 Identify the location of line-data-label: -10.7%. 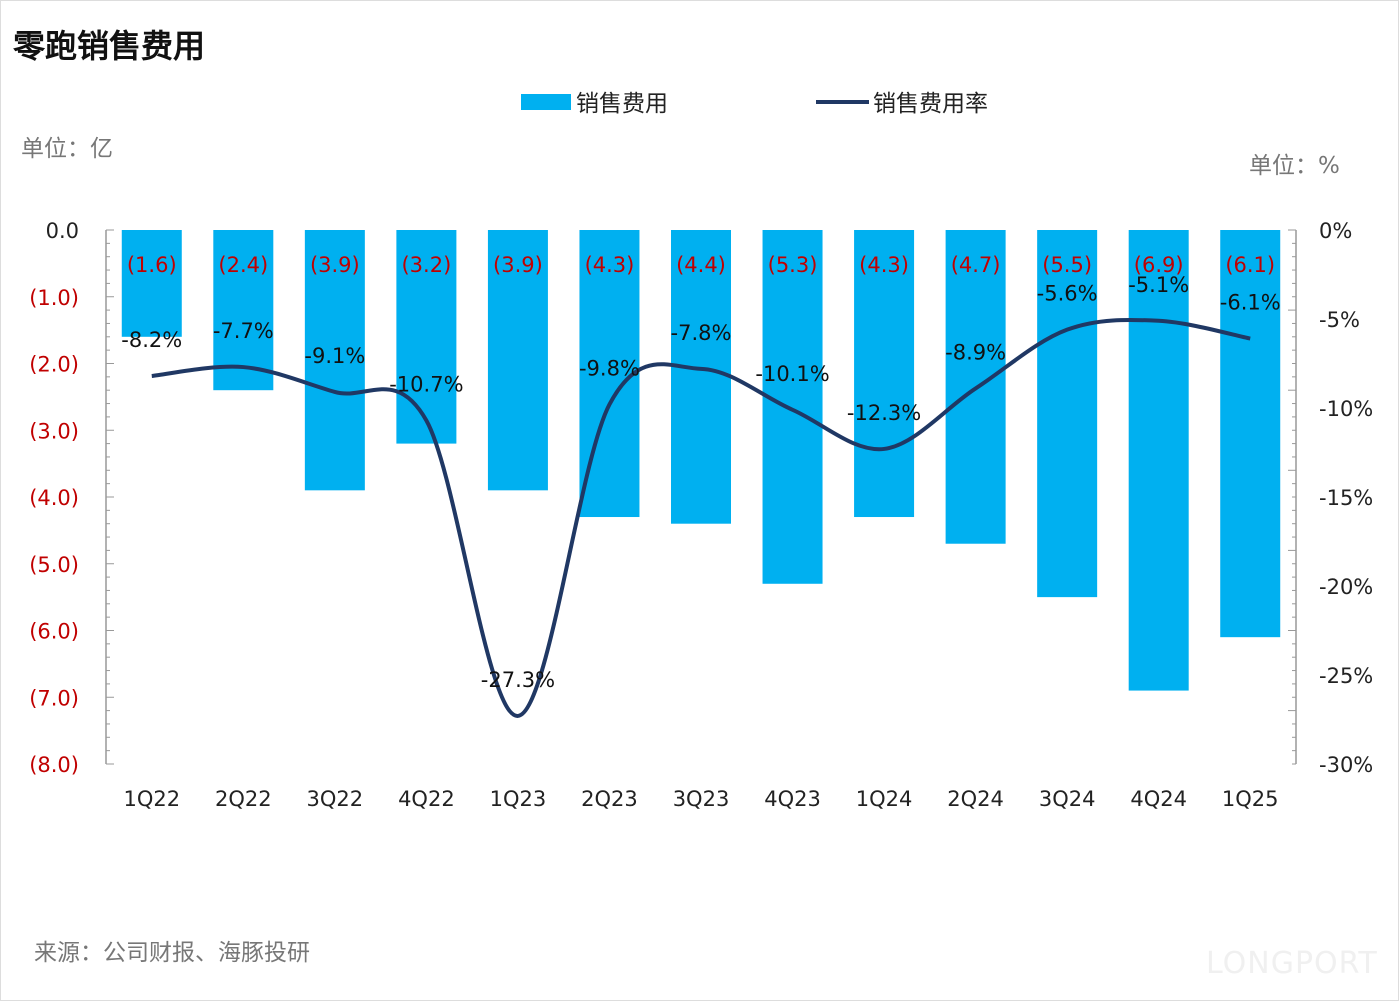
(426, 384).